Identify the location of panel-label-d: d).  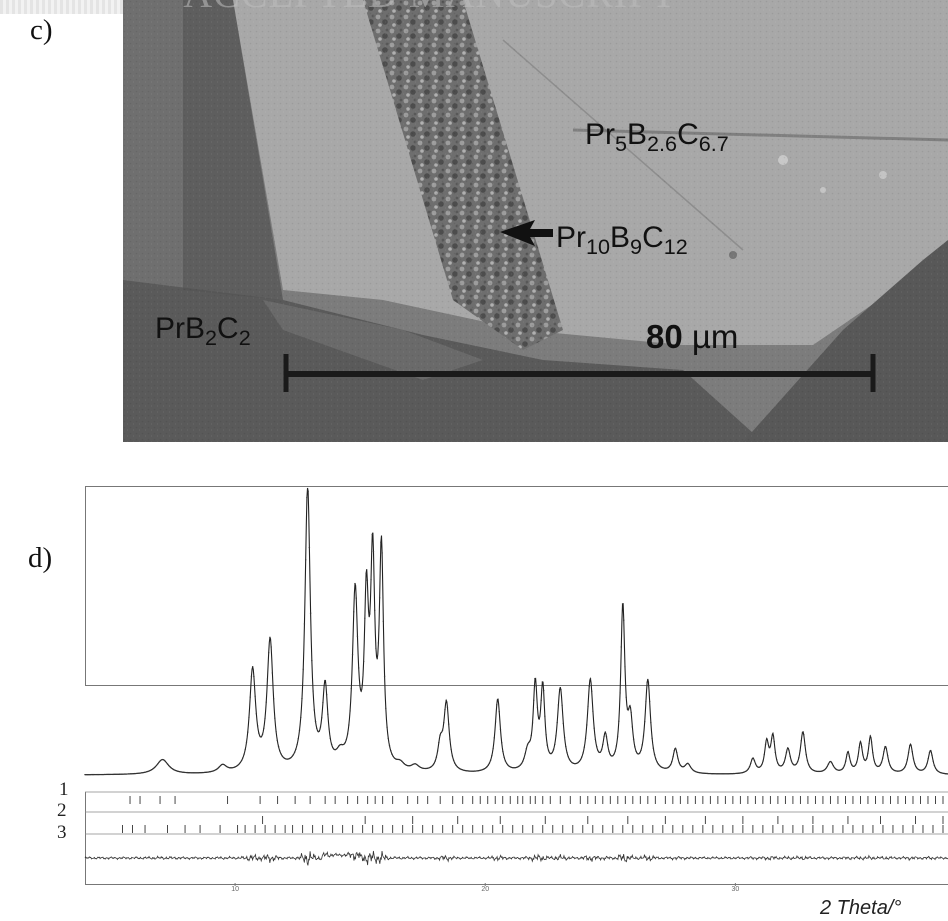
(40, 558).